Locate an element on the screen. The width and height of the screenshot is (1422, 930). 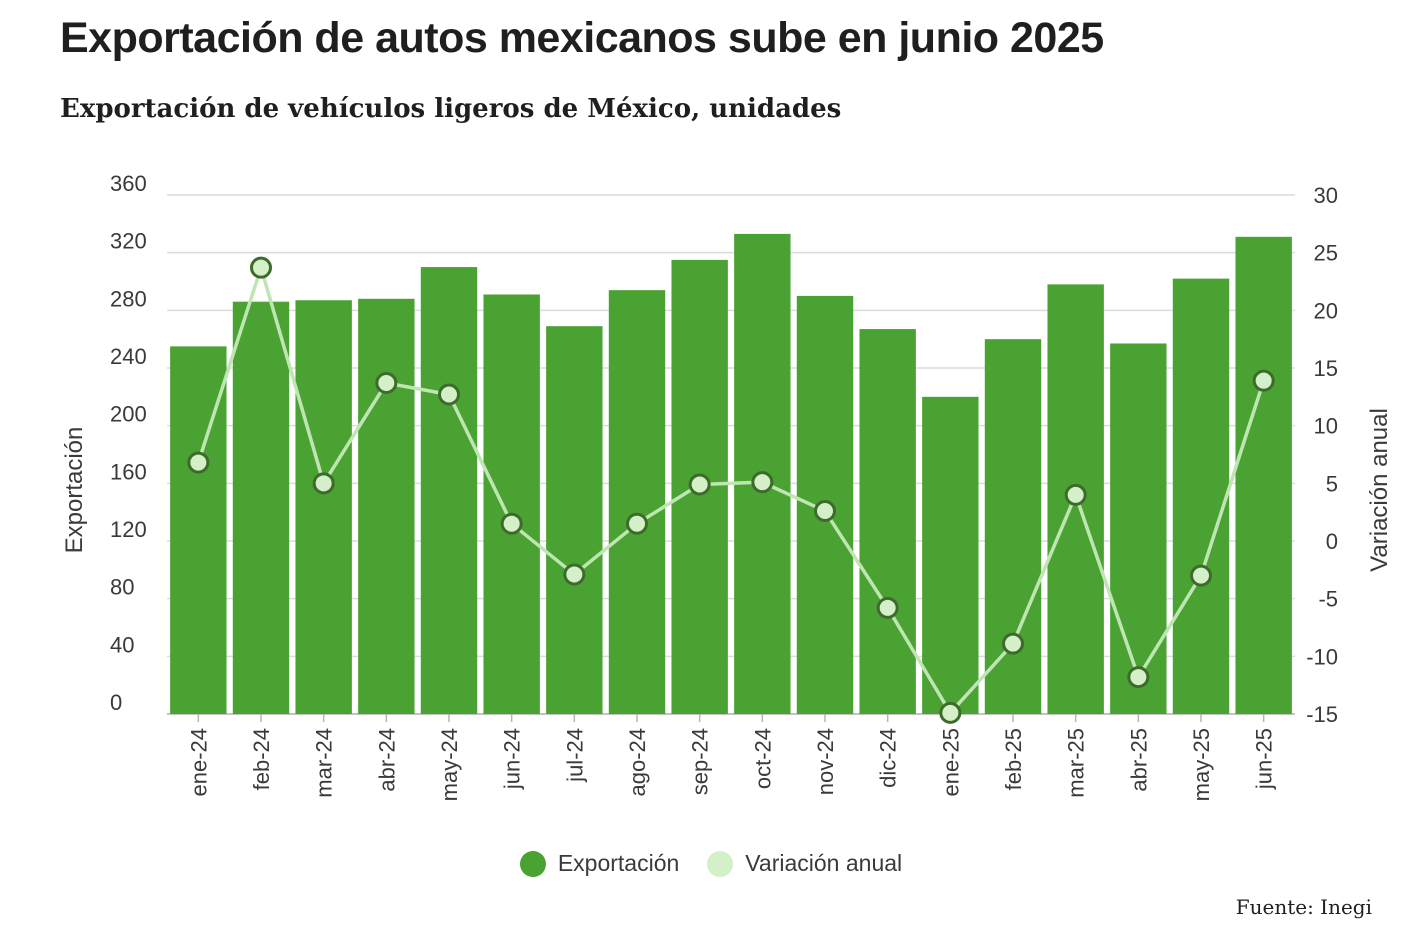
right-tick-label: -15 is located at coordinates (1322, 714).